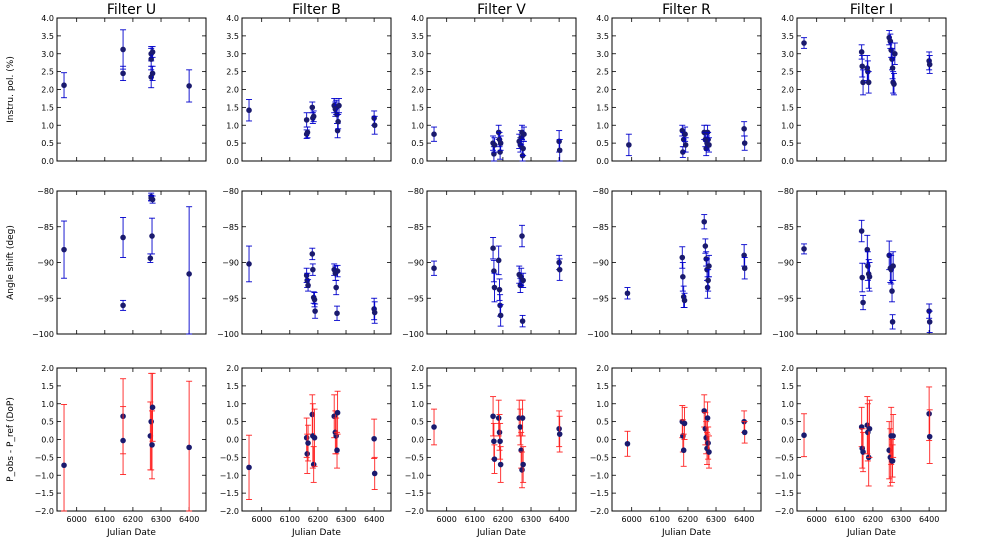  Describe the element at coordinates (230, 191) in the screenshot. I see `y-tick-label: −80` at that location.